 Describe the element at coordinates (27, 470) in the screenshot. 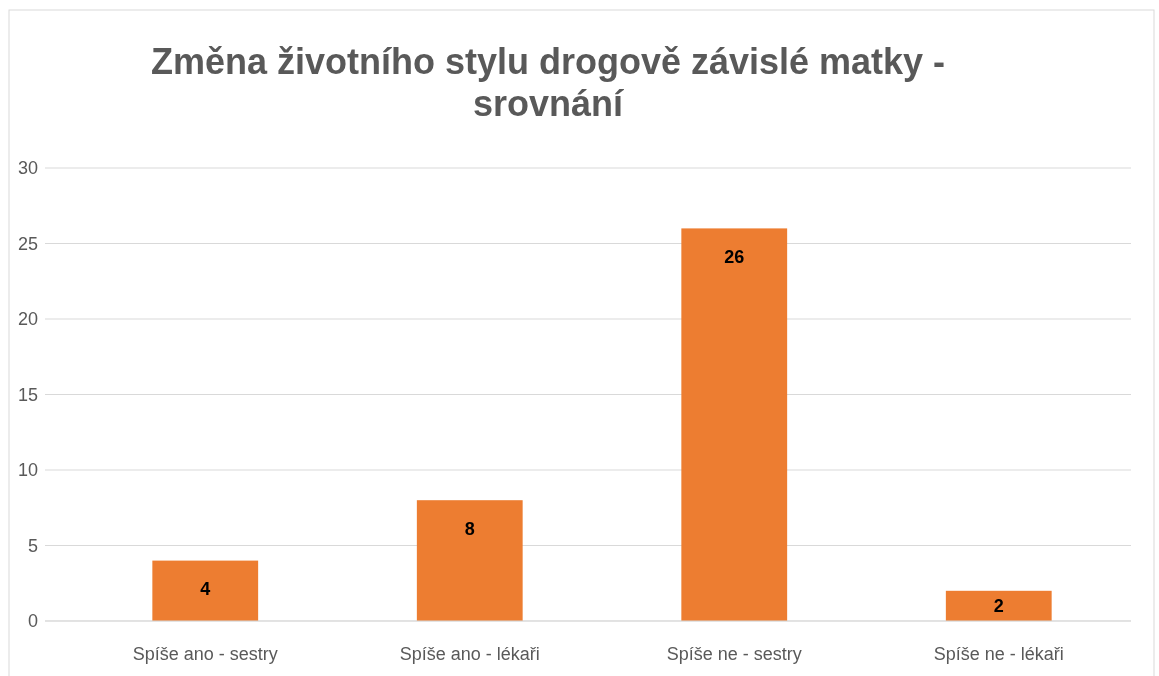

I see `y-tick-label: 10` at that location.